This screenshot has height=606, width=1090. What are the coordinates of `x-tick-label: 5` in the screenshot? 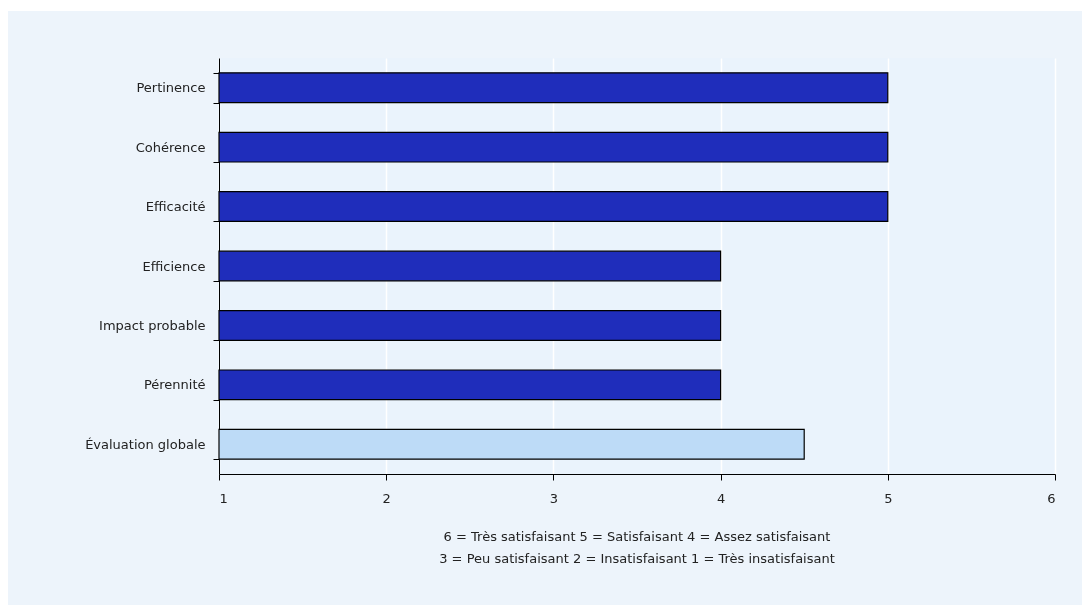 It's located at (888, 498).